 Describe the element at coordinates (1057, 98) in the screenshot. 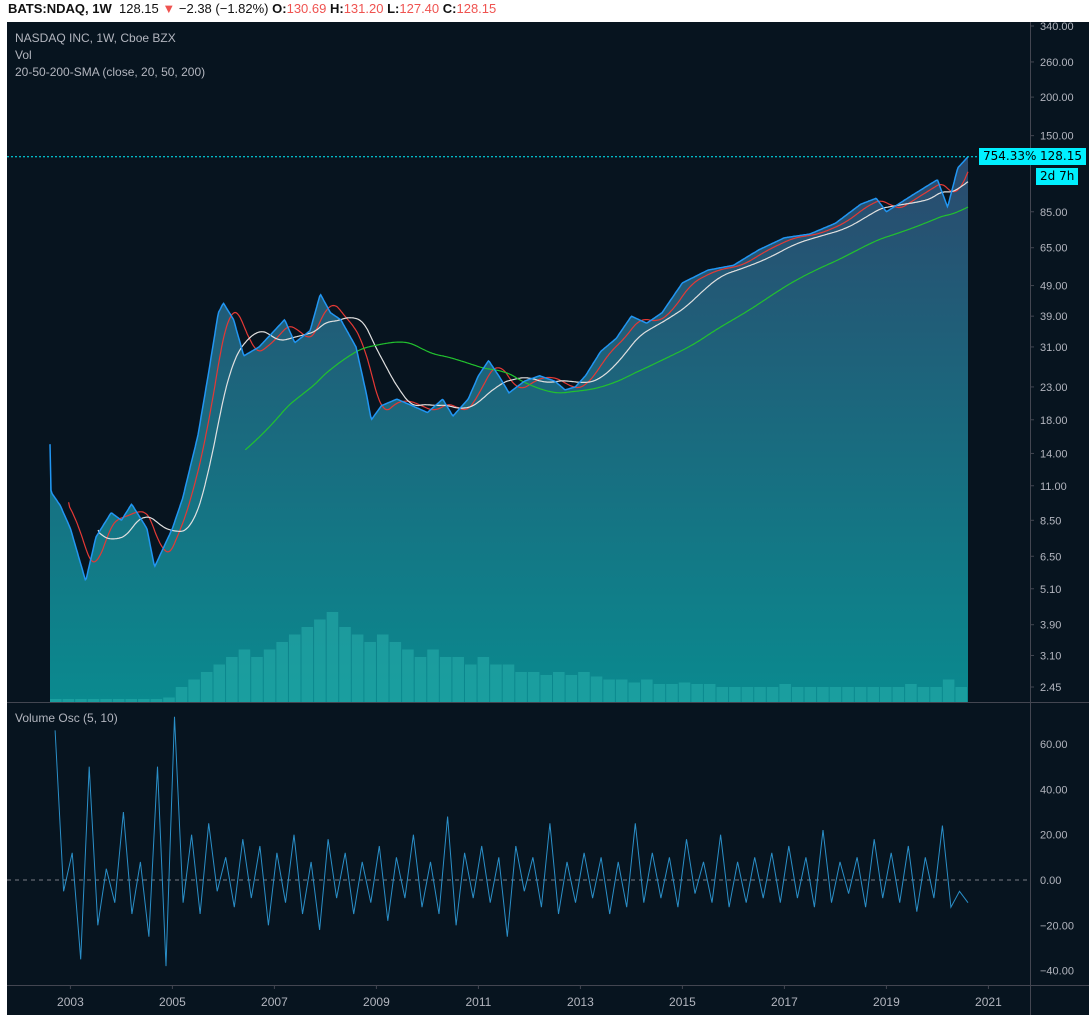

I see `price-tick-label: 200.00` at that location.